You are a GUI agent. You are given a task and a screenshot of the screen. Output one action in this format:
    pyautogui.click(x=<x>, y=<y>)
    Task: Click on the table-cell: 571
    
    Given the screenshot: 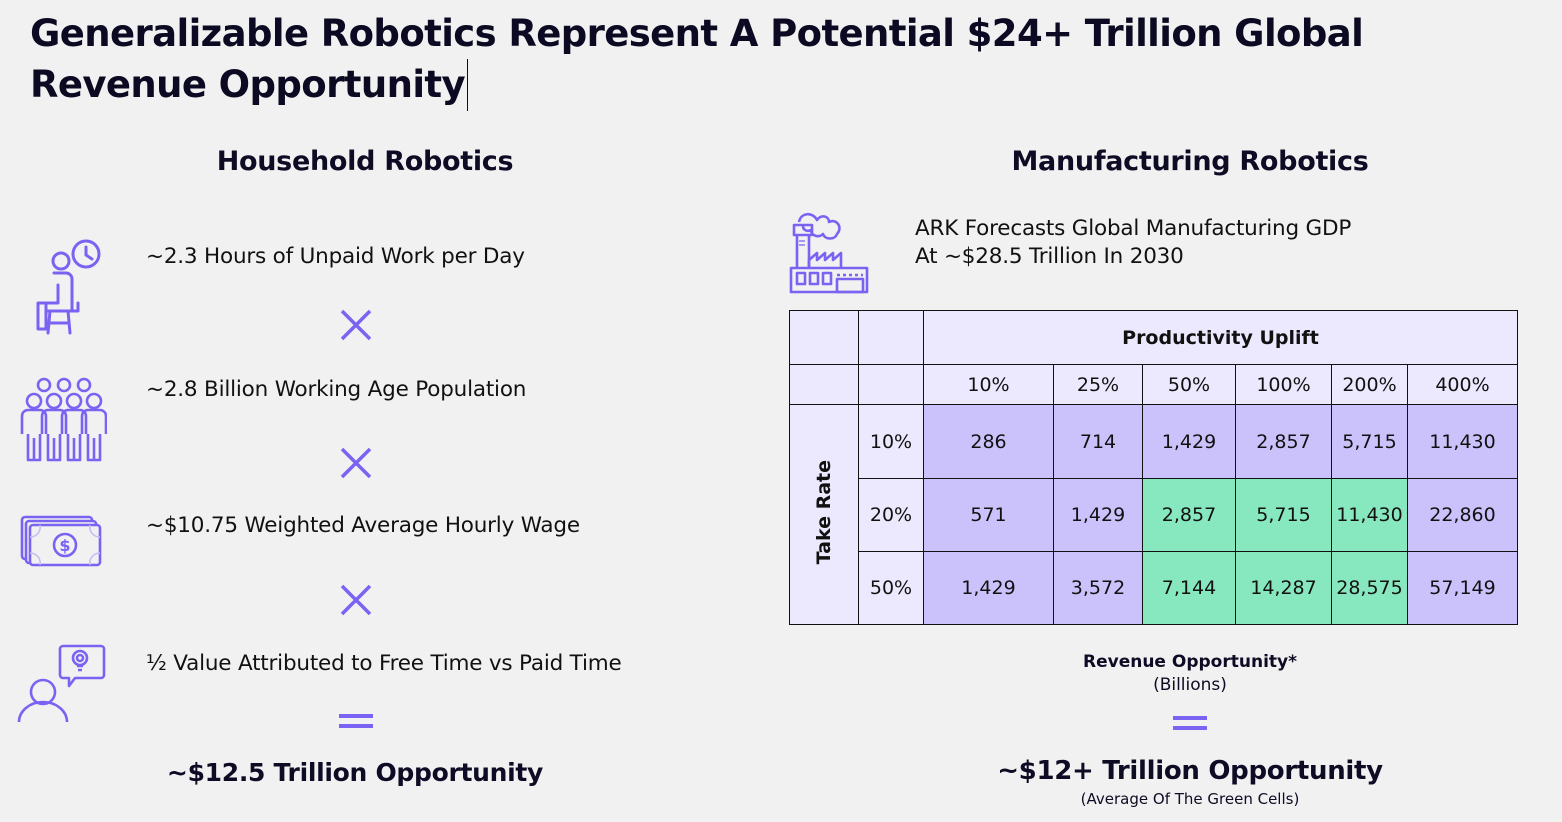 What is the action you would take?
    pyautogui.click(x=988, y=515)
    